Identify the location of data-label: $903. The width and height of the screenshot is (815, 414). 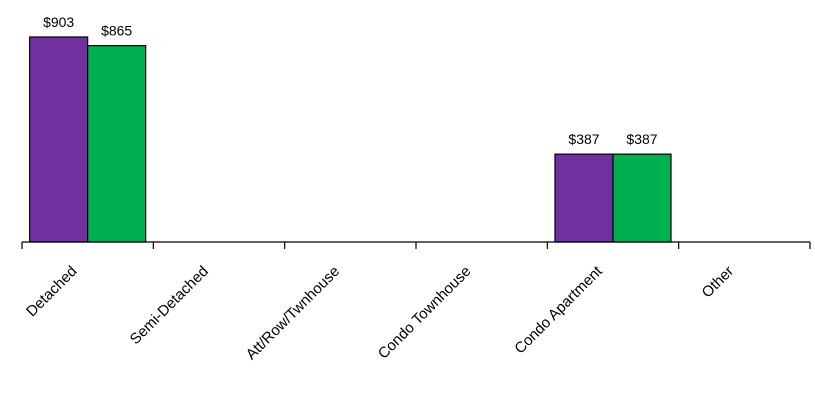
(58, 22).